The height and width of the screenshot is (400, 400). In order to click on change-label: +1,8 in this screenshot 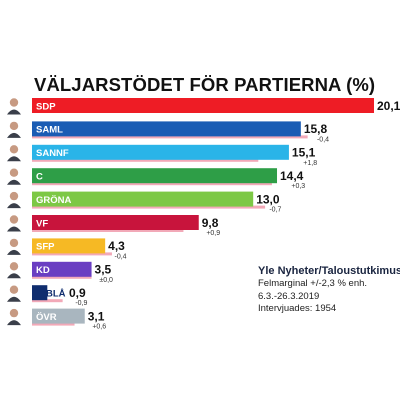, I will do `click(310, 163)`.